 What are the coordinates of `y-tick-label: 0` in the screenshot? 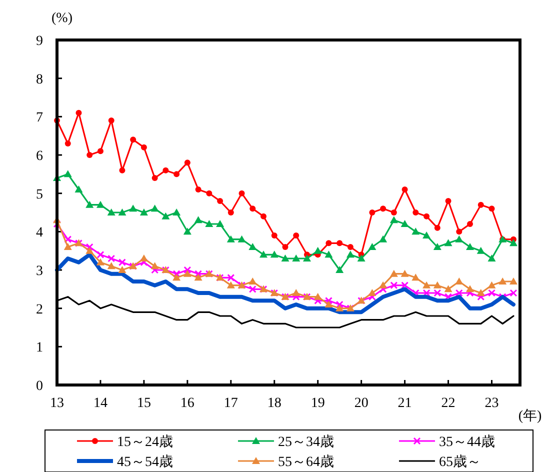 It's located at (39, 386).